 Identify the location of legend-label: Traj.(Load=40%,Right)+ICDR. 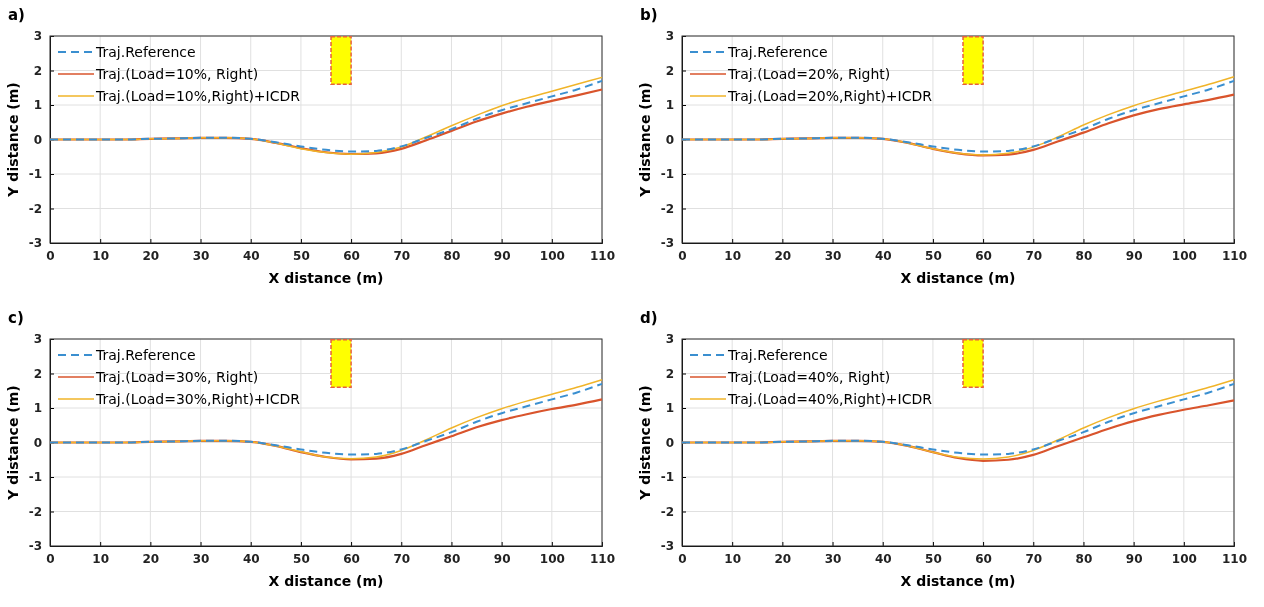
(830, 399).